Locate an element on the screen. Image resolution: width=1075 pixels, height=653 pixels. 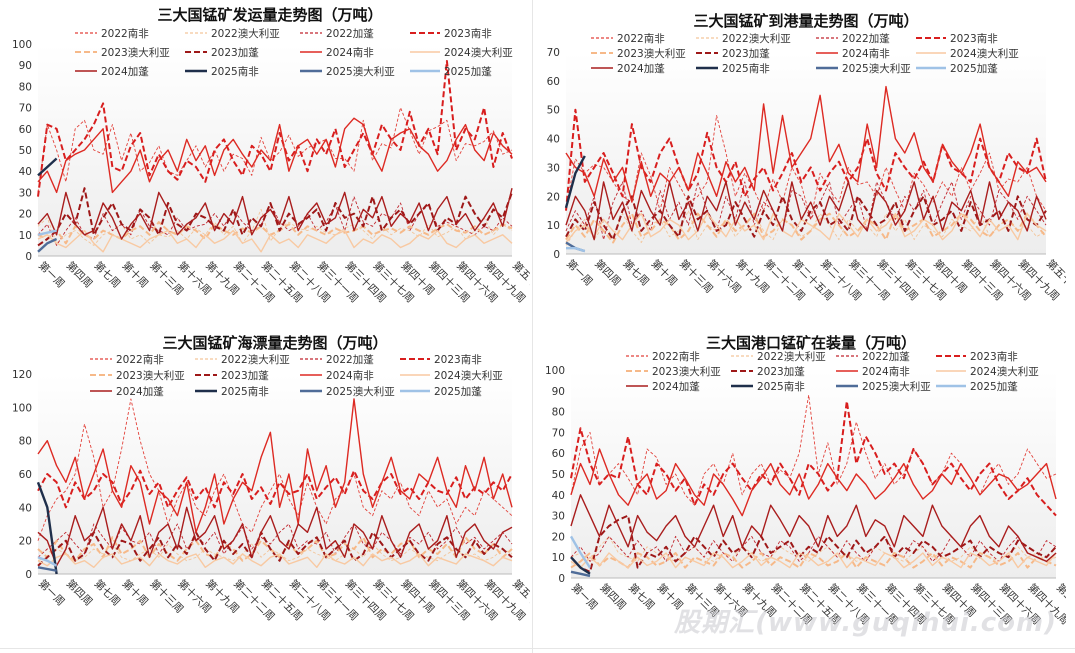
x-tick-label: 第一周 is located at coordinates (51, 274).